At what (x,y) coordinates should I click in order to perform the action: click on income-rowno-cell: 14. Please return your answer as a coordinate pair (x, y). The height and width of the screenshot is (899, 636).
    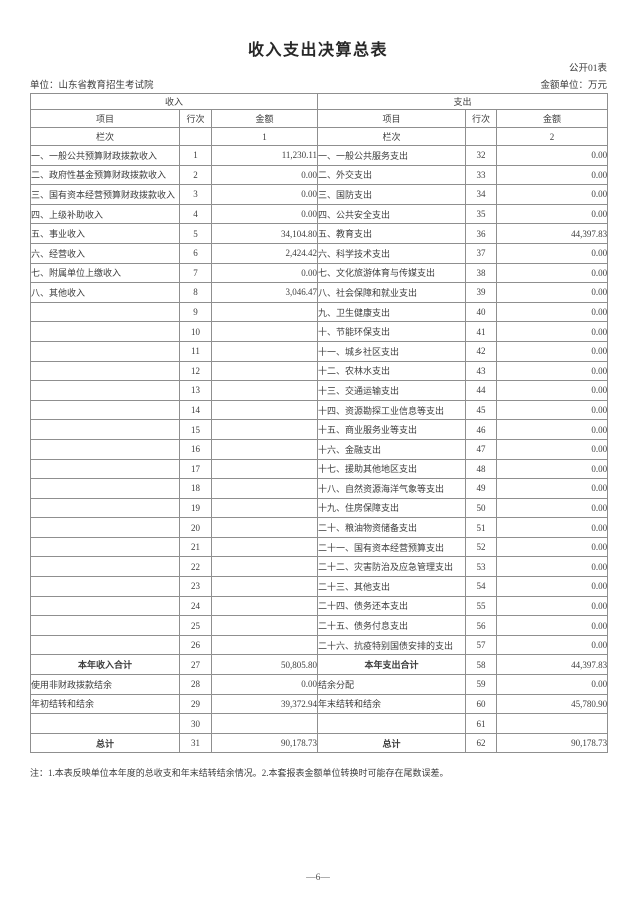
    Looking at the image, I should click on (195, 410).